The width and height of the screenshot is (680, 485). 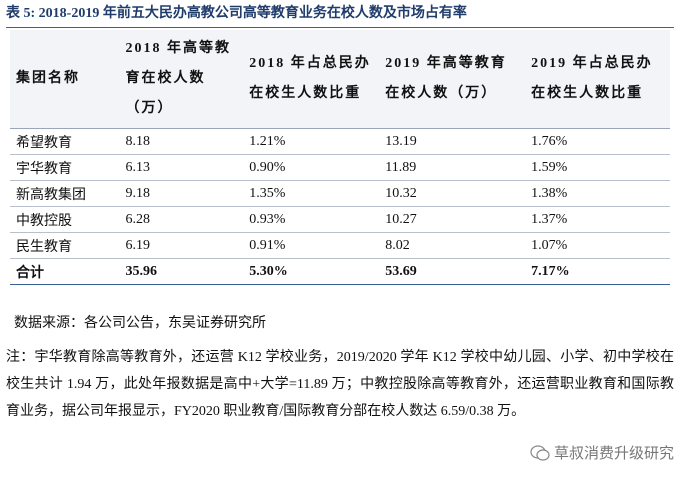 What do you see at coordinates (311, 271) in the screenshot?
I see `table-cell: 5.30%` at bounding box center [311, 271].